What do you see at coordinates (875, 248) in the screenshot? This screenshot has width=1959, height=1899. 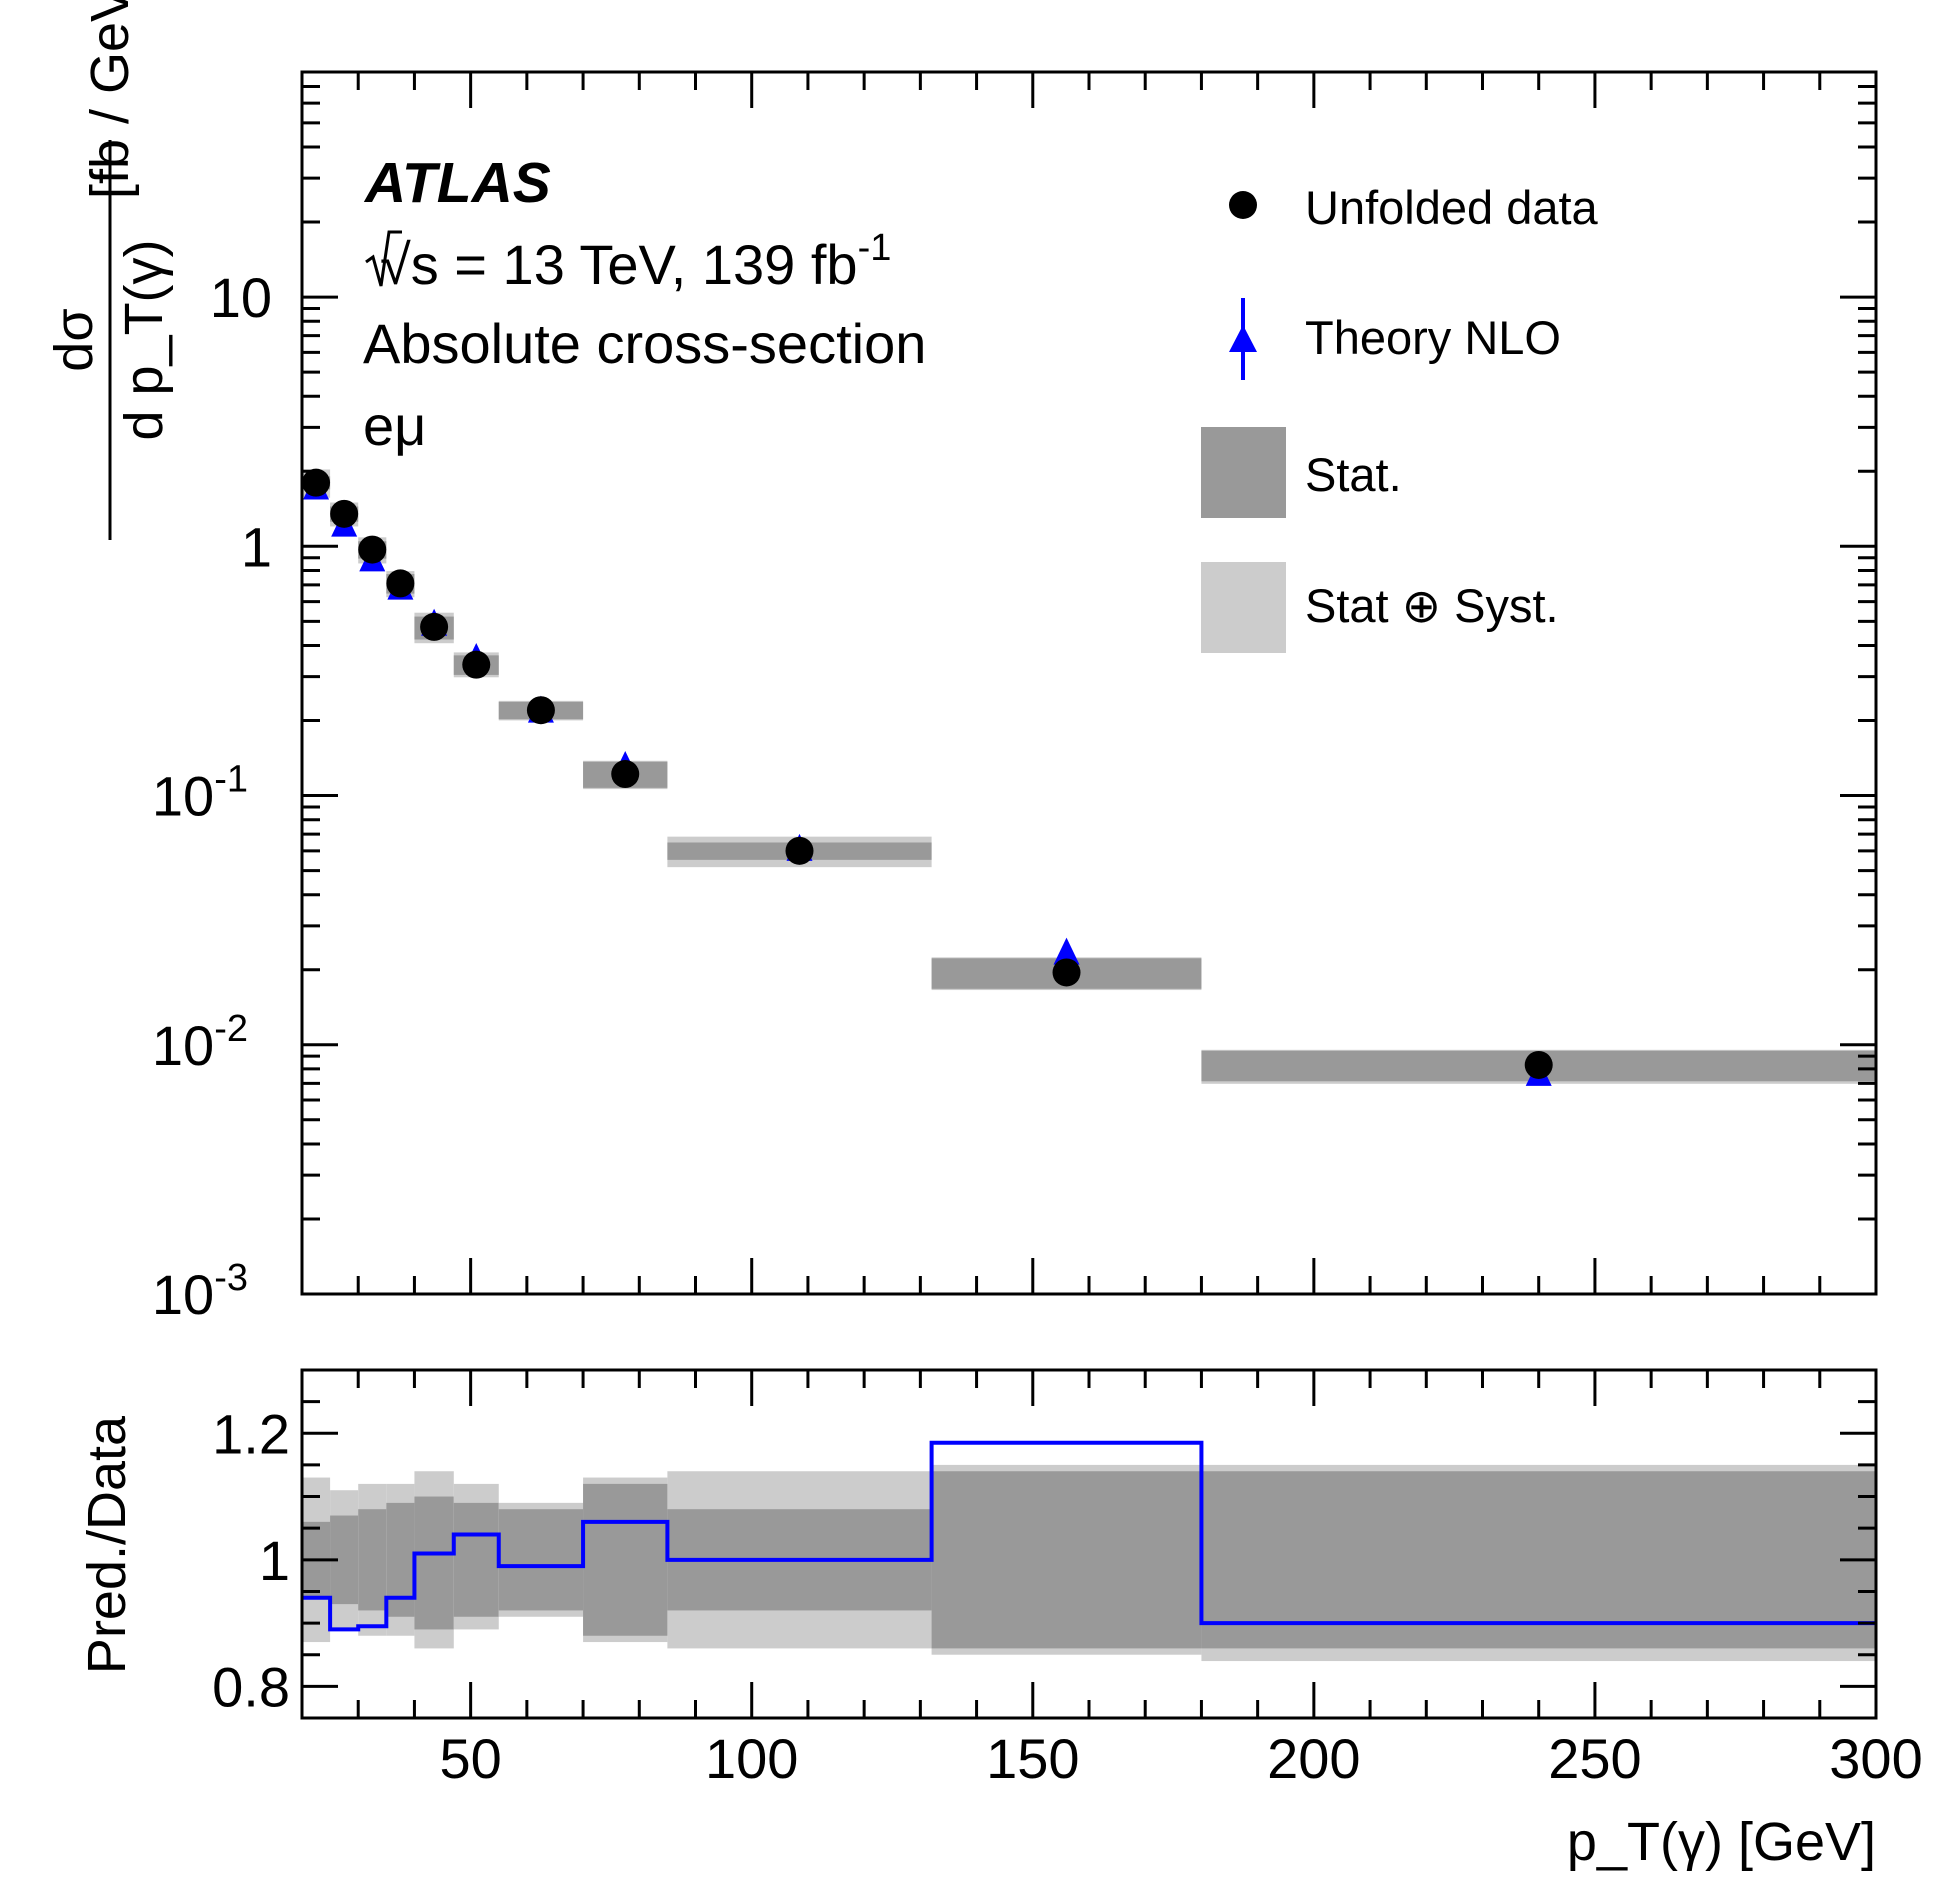 I see `lumi-superscript: -1` at bounding box center [875, 248].